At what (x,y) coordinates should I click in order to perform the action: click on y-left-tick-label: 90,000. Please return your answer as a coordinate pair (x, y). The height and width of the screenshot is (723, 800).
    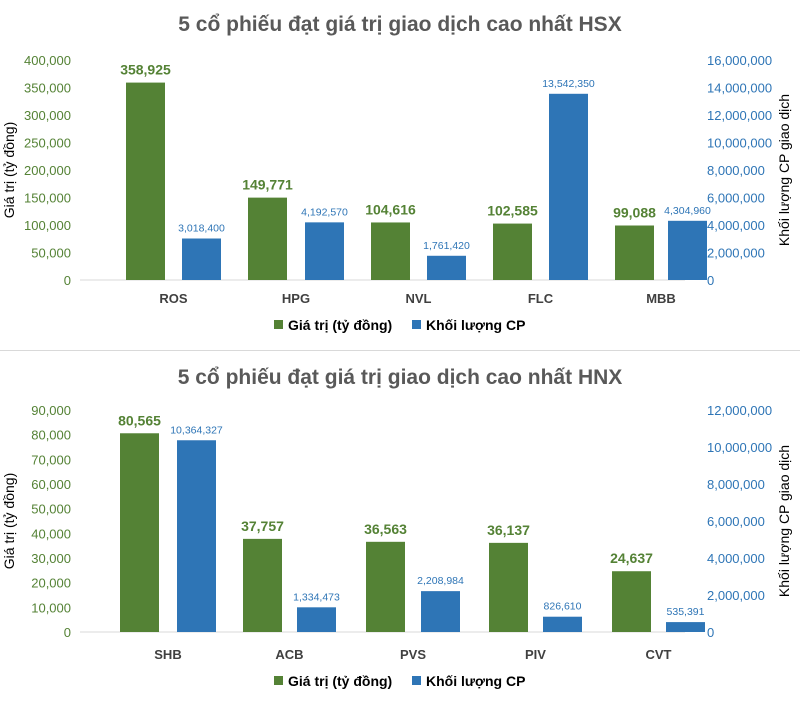
    Looking at the image, I should click on (51, 410).